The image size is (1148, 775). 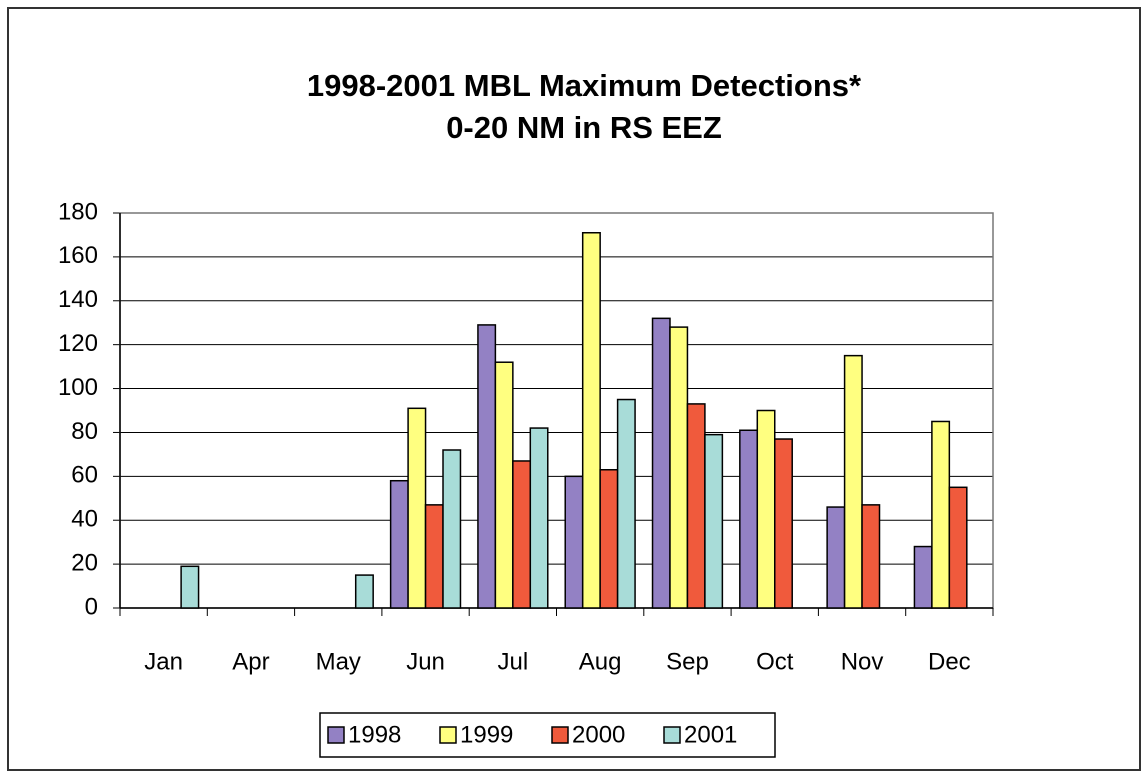 I want to click on legend-box, so click(x=547, y=735).